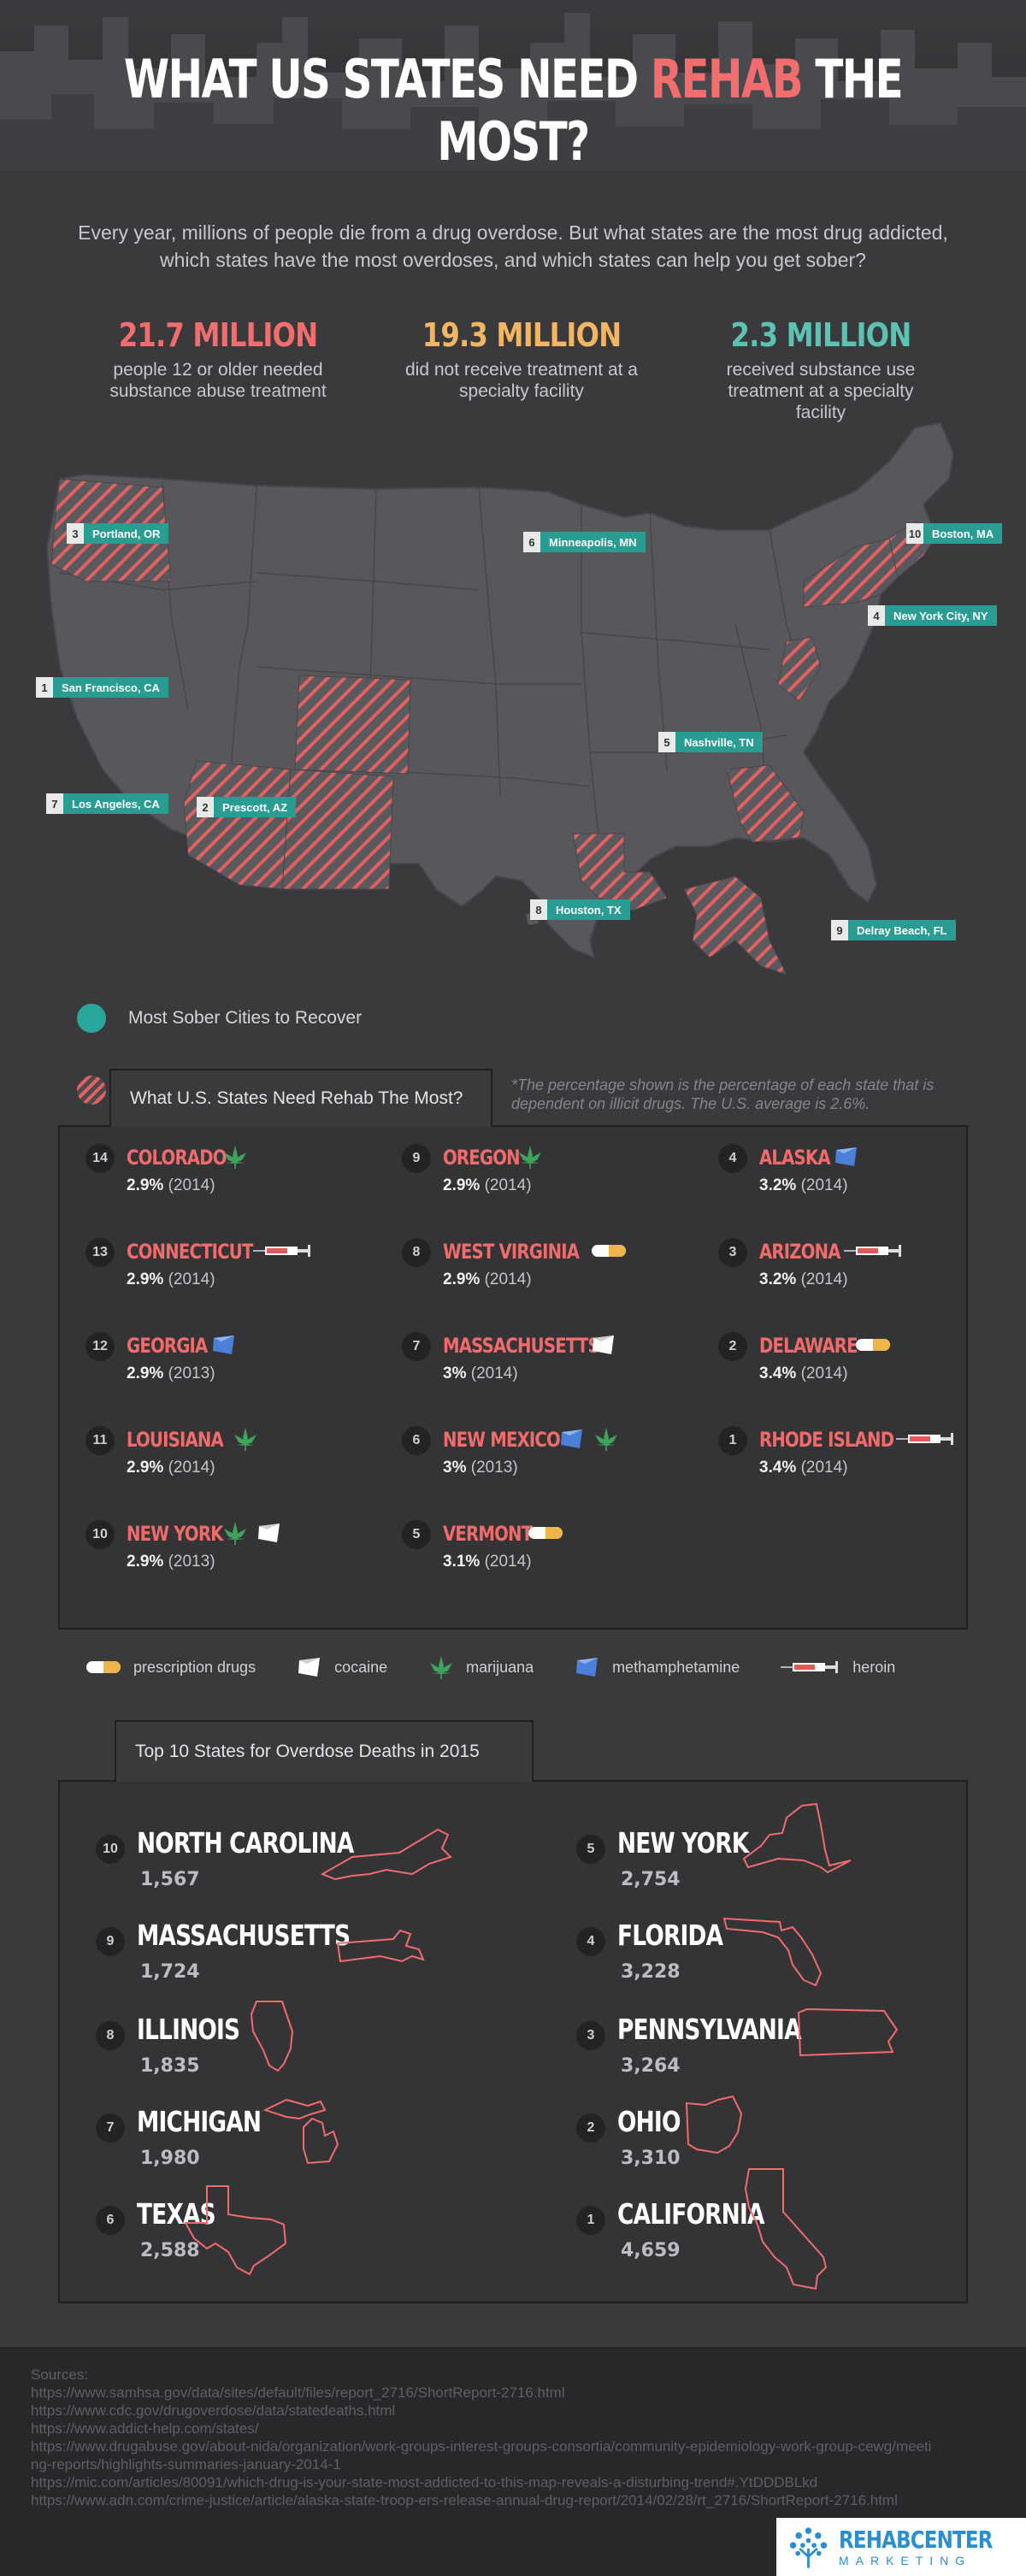 The image size is (1026, 2576). I want to click on city-rank: 10, so click(914, 533).